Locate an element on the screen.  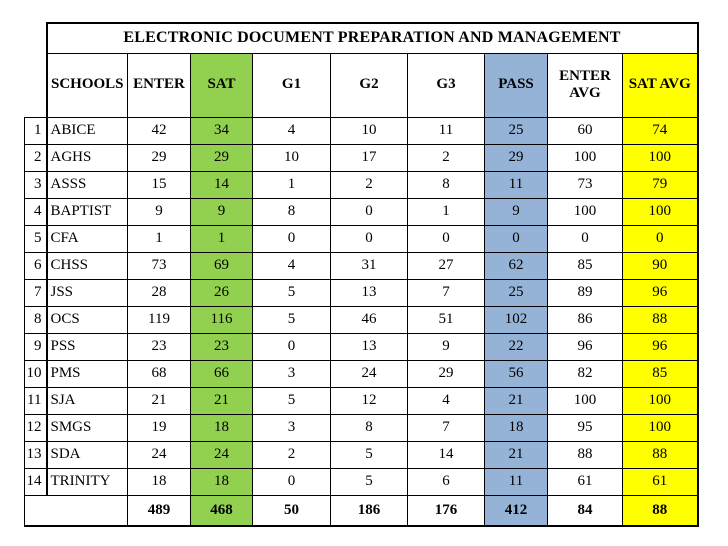
cell-school: CHSS is located at coordinates (86, 265).